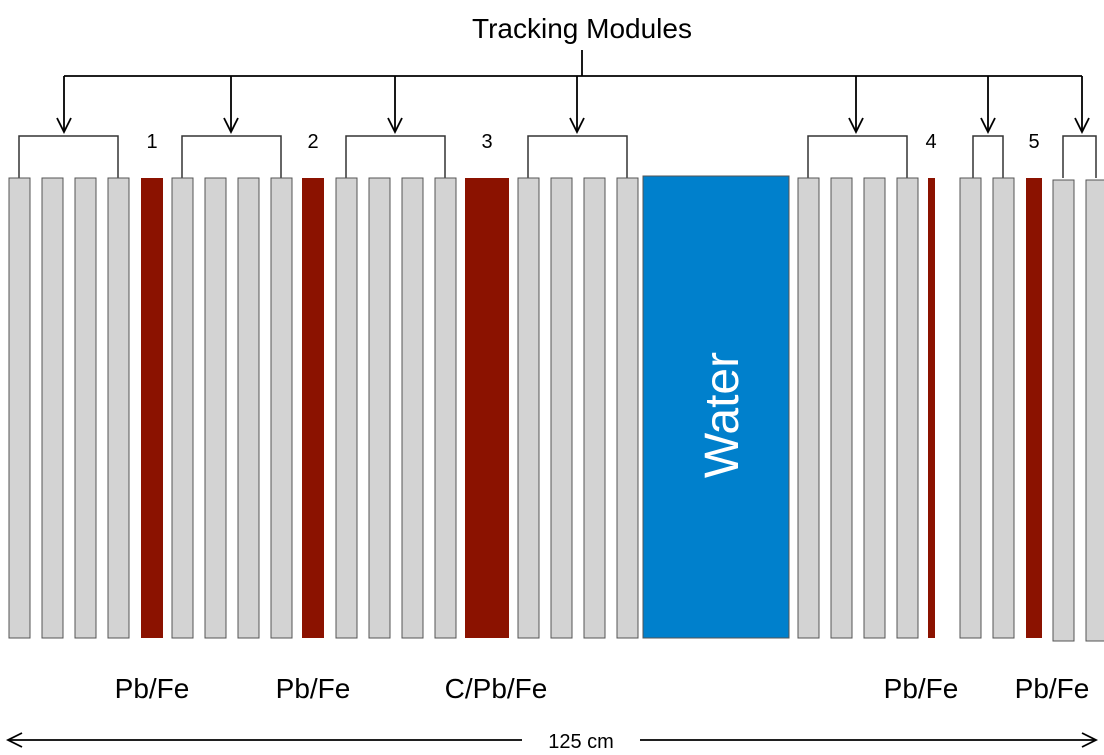  What do you see at coordinates (496, 688) in the screenshot?
I see `material-label: C/Pb/Fe` at bounding box center [496, 688].